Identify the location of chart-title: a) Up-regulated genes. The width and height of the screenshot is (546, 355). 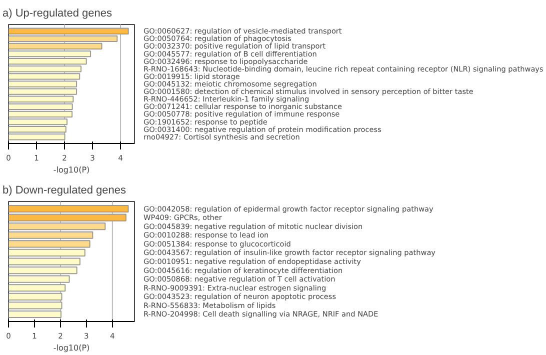
(57, 14).